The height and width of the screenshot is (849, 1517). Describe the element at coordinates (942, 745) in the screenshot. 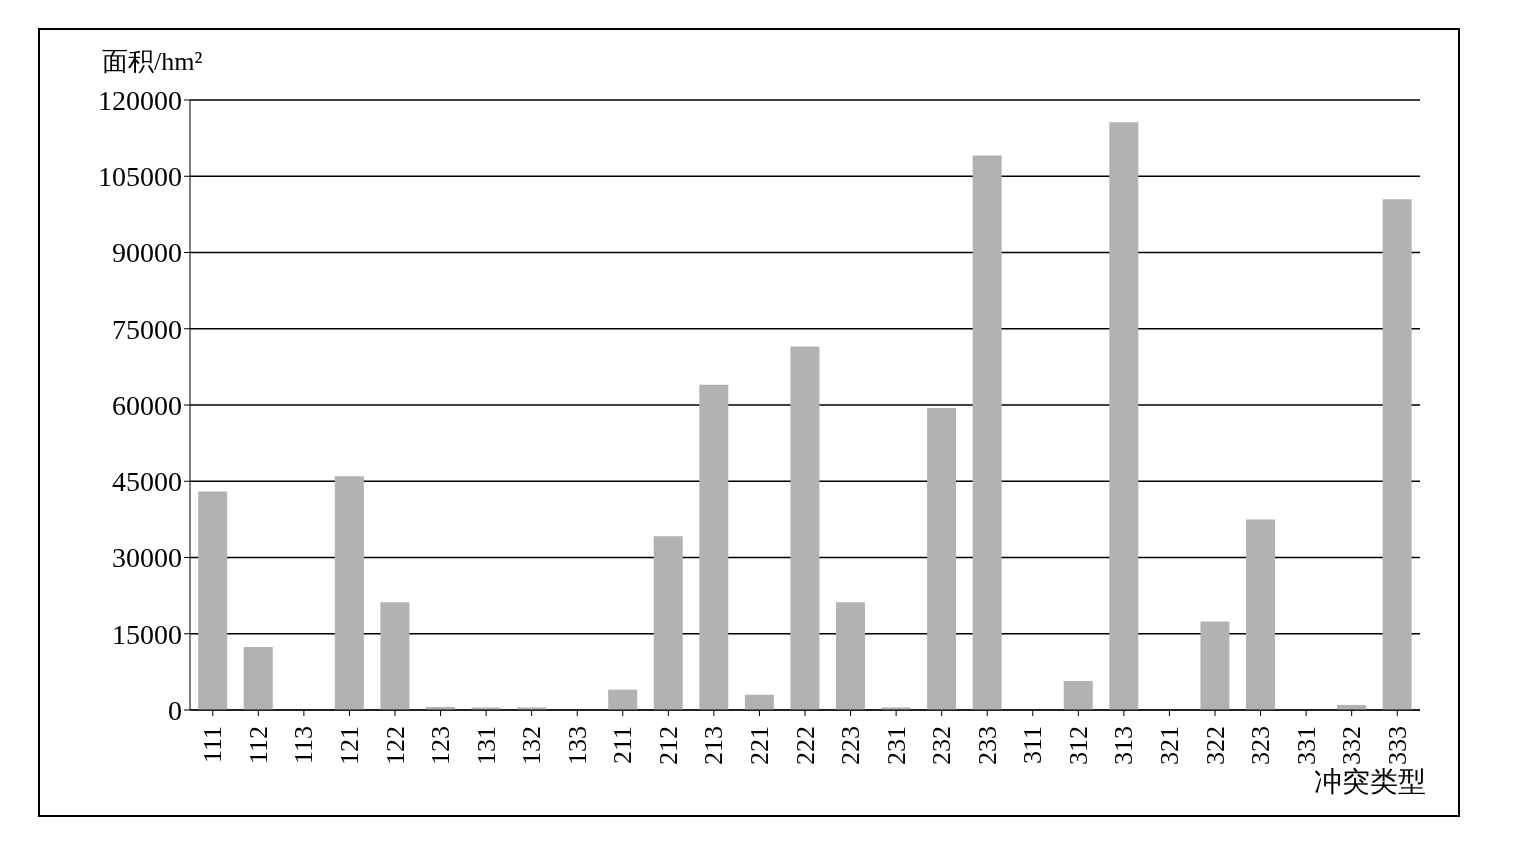

I see `x-tick-label: 232` at that location.